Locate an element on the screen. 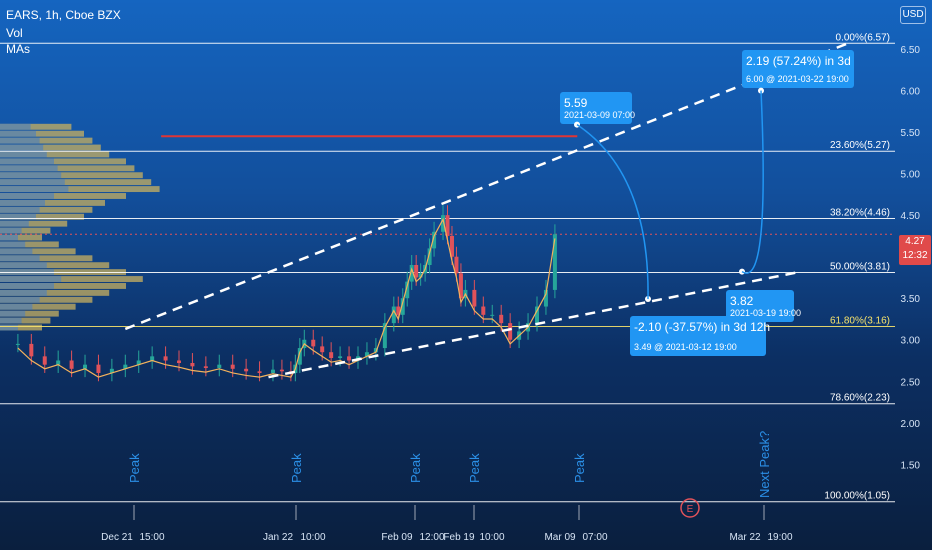  earnings-event-label: E is located at coordinates (690, 509).